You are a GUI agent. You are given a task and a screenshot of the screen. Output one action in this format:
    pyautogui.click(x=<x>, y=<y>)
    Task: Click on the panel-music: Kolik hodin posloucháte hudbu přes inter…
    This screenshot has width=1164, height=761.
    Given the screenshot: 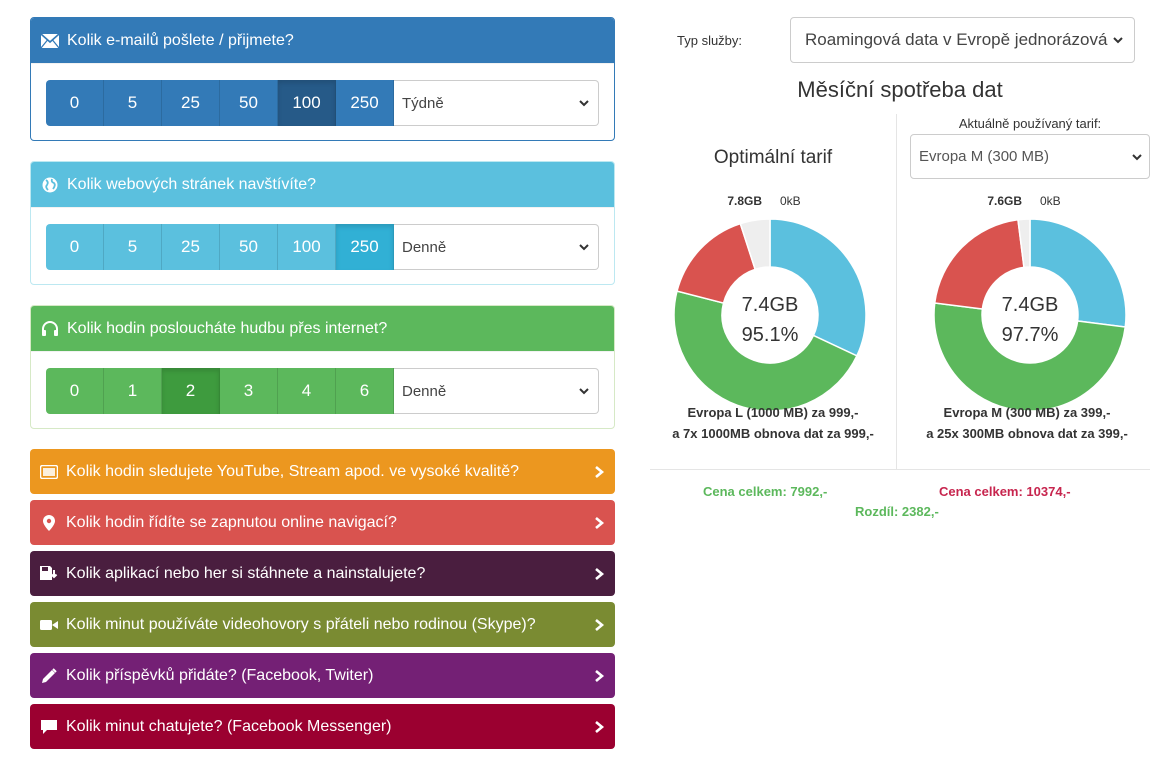 What is the action you would take?
    pyautogui.click(x=322, y=367)
    